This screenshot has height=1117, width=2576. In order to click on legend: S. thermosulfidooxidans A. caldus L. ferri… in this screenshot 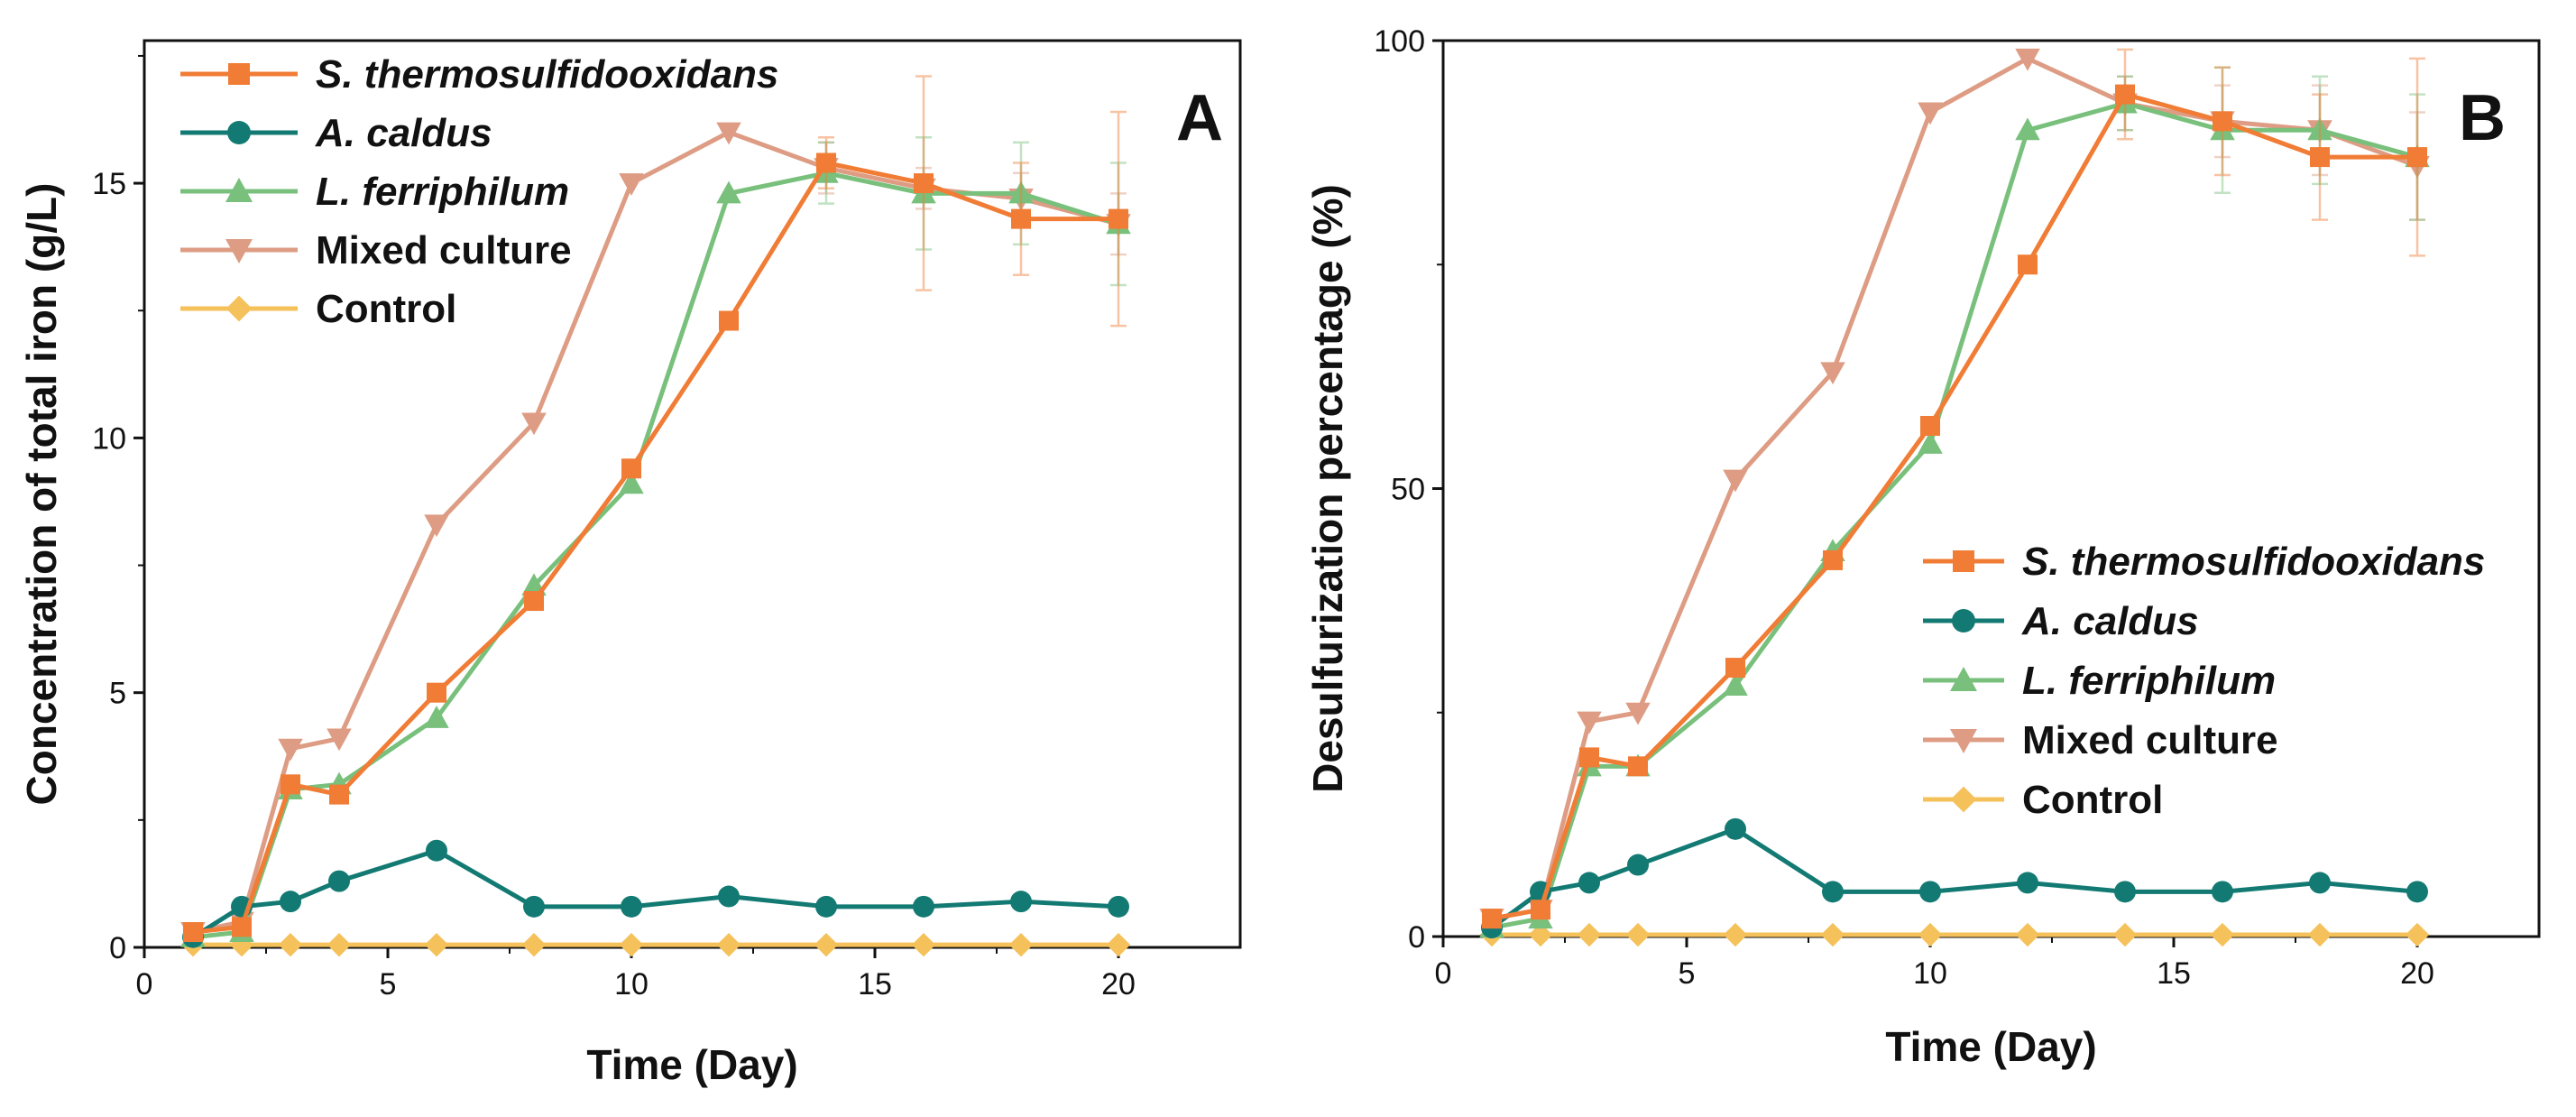, I will do `click(2204, 681)`.